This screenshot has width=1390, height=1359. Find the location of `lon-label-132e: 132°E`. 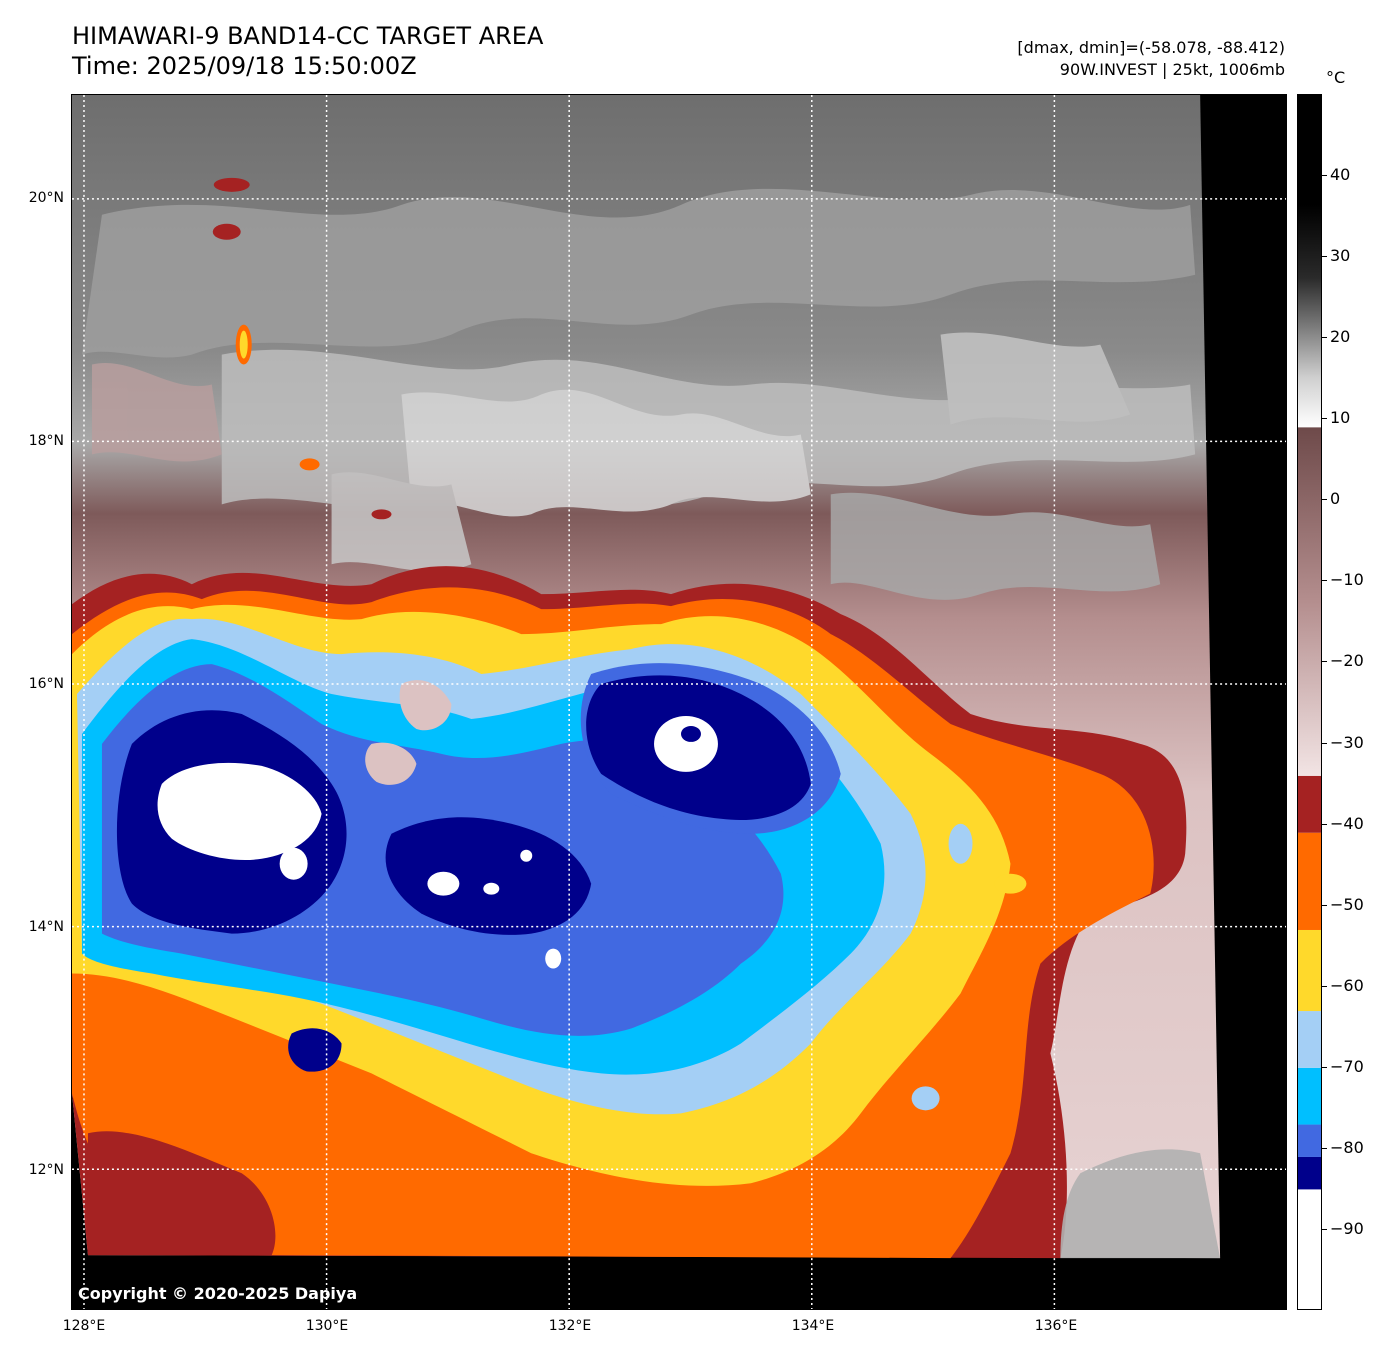

lon-label-132e: 132°E is located at coordinates (570, 1326).